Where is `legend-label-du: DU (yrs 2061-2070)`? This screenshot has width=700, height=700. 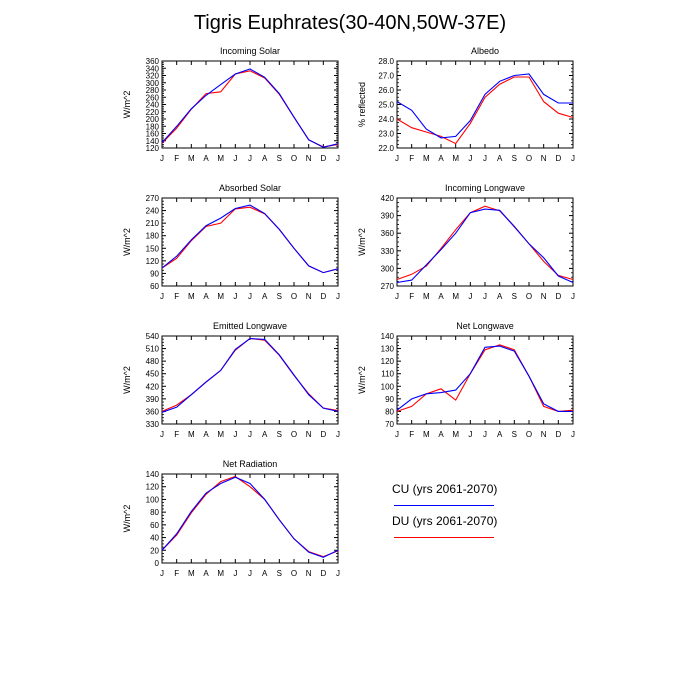 legend-label-du: DU (yrs 2061-2070) is located at coordinates (445, 521).